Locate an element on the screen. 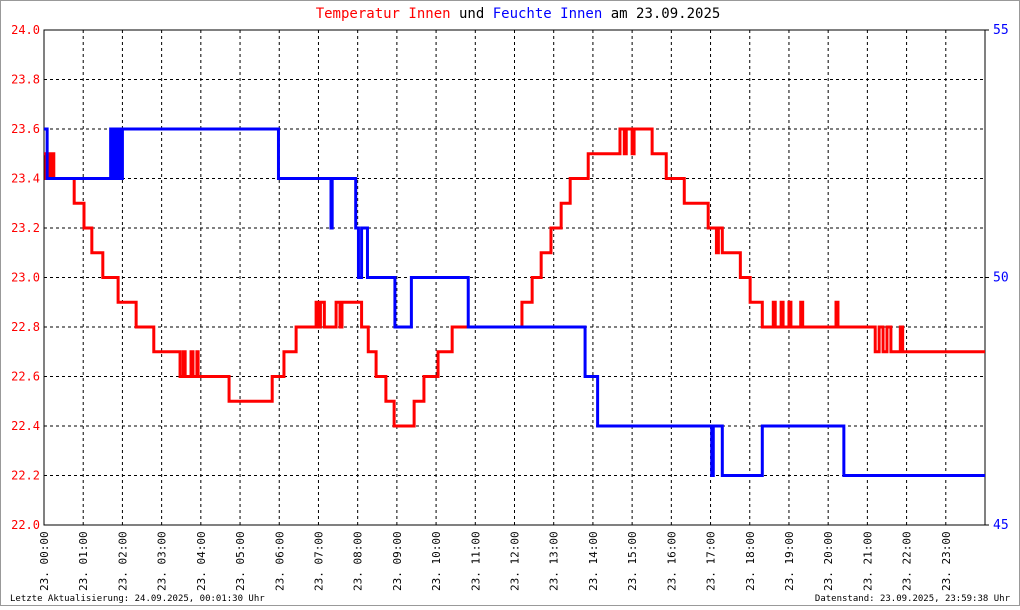 This screenshot has height=610, width=1020. y2-tick-label: 50 is located at coordinates (1001, 278).